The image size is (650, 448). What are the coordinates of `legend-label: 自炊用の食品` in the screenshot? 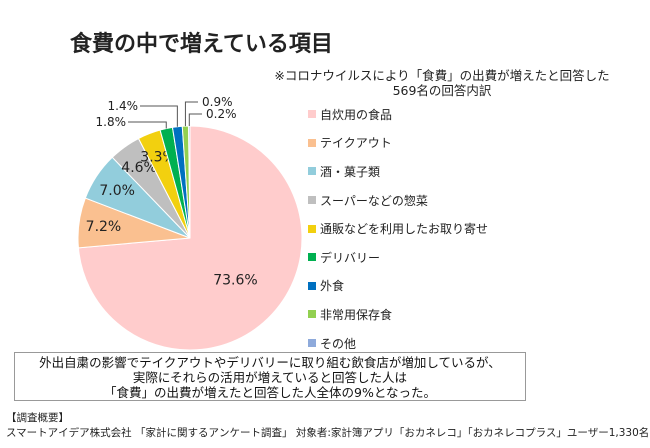 It's located at (356, 114).